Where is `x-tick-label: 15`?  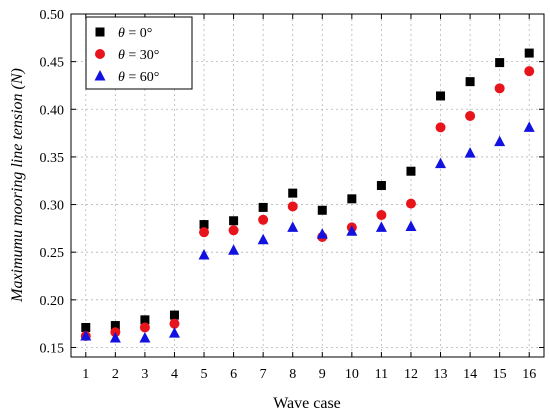 x-tick-label: 15 is located at coordinates (500, 374).